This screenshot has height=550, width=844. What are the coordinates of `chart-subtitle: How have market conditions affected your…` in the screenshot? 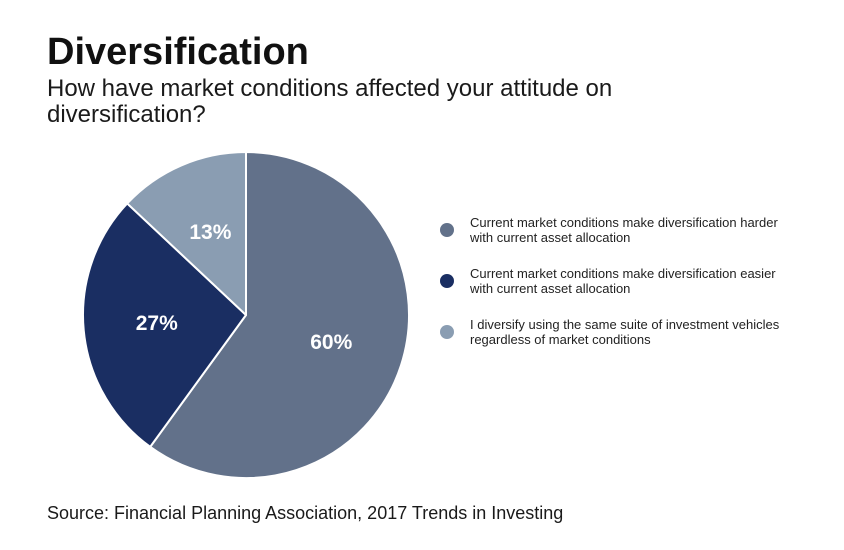 It's located at (330, 101).